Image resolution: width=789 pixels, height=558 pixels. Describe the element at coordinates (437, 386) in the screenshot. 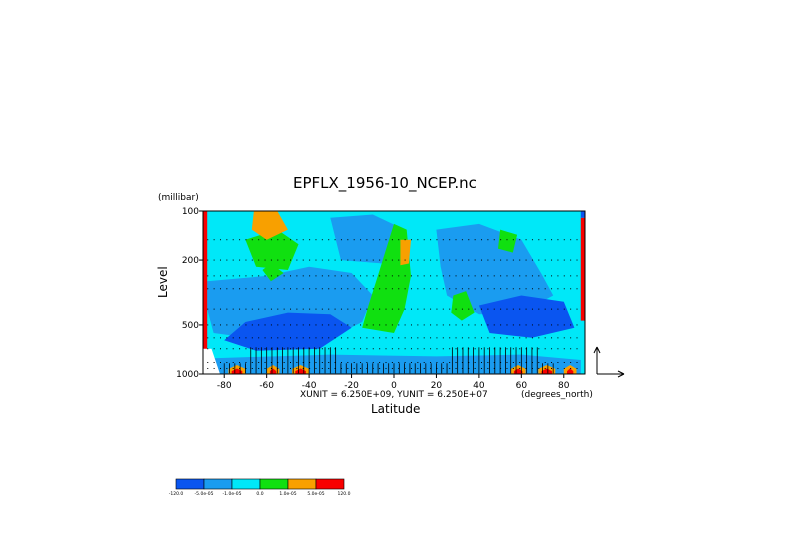

I see `x-tick-label: 20` at that location.